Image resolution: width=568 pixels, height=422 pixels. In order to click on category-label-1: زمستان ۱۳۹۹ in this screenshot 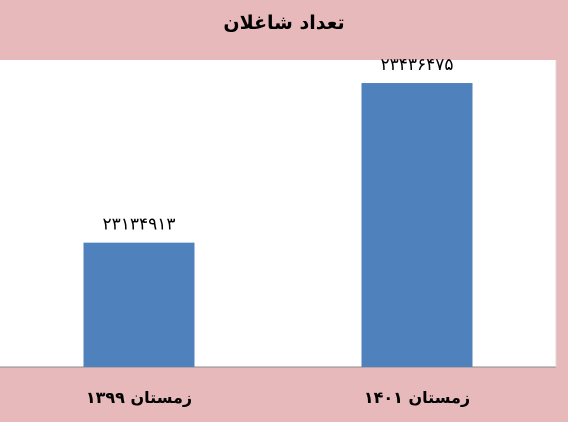, I will do `click(139, 397)`.